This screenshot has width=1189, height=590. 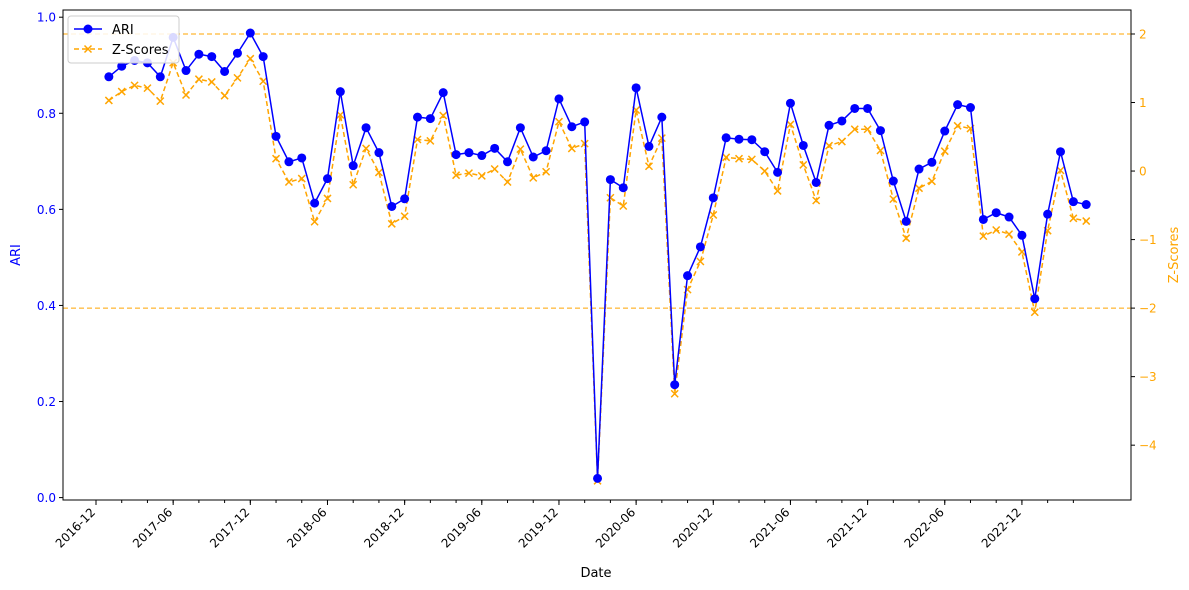 I want to click on left-axis-label: ARI, so click(x=16, y=255).